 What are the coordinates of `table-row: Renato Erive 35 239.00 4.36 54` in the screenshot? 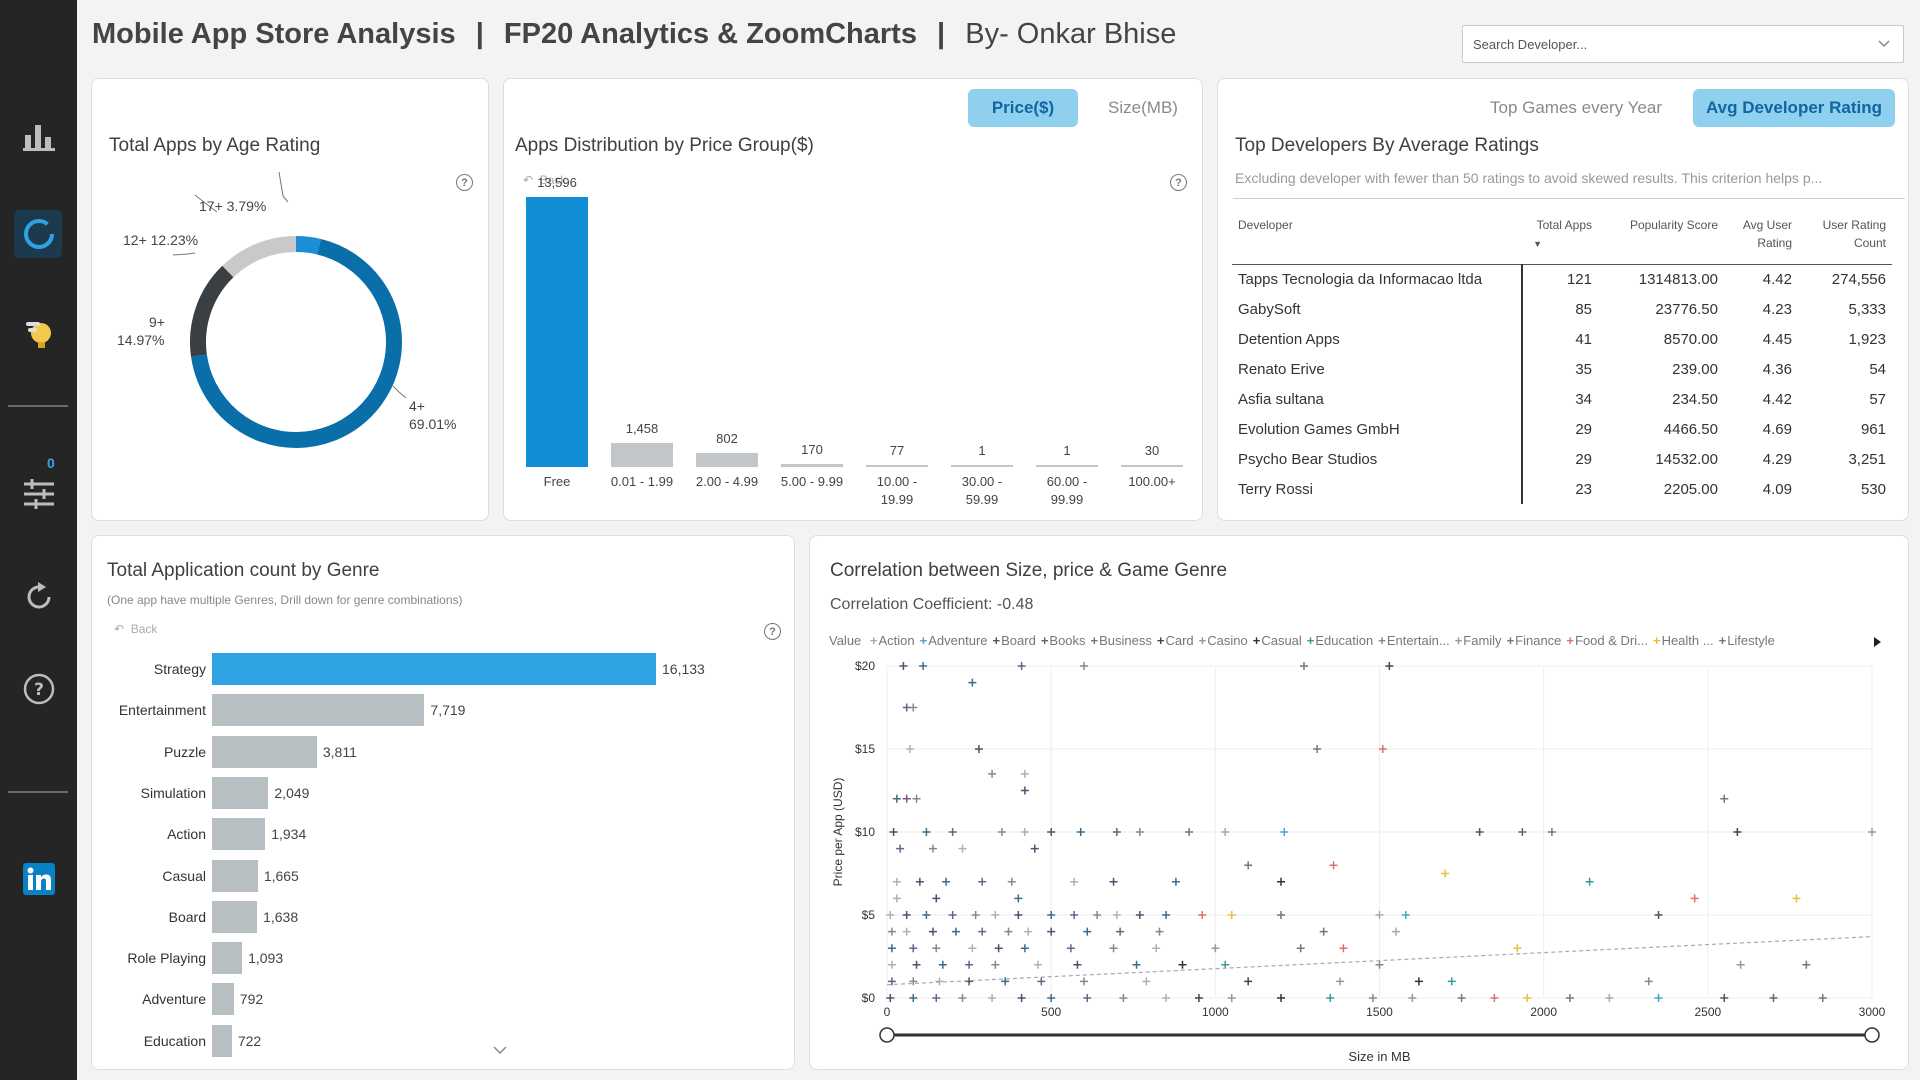 It's located at (1562, 369).